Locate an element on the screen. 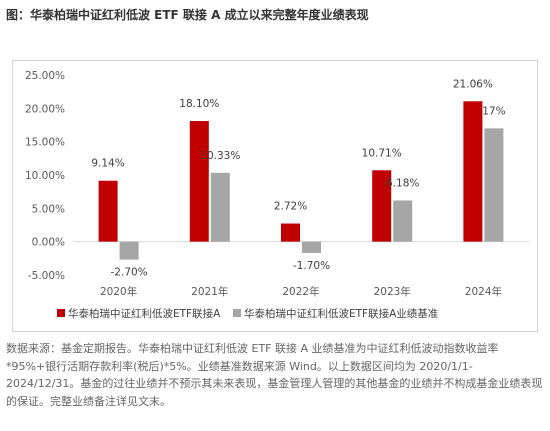  data-label: -1.70% is located at coordinates (311, 266).